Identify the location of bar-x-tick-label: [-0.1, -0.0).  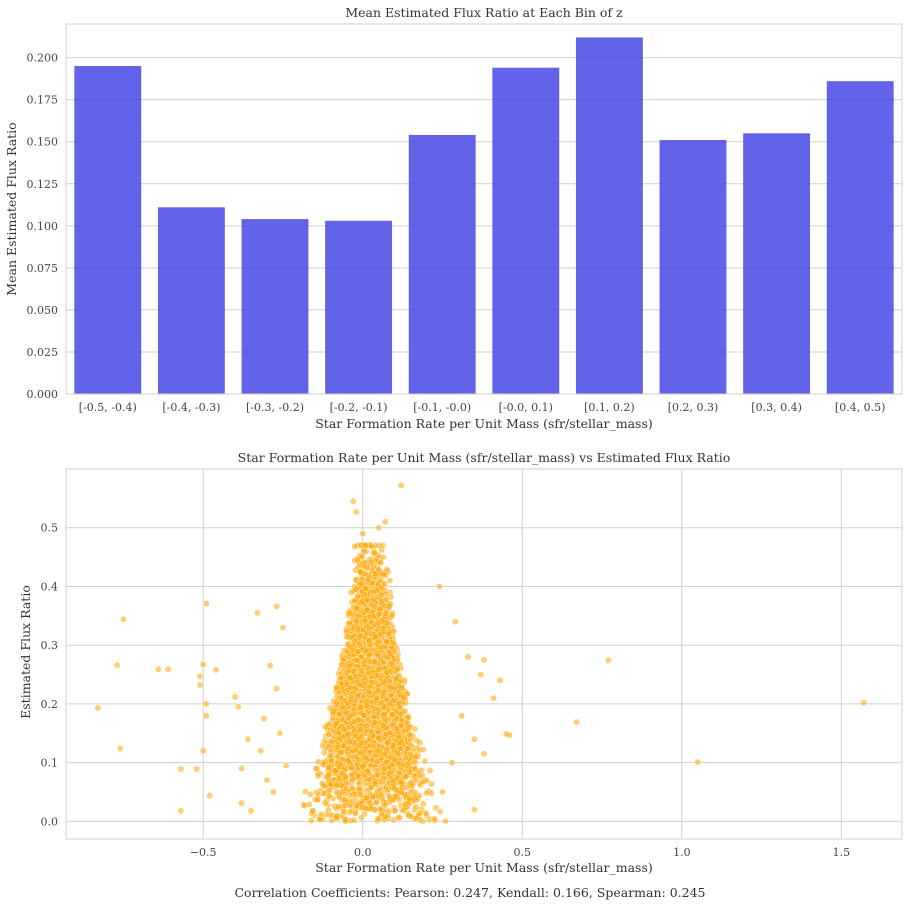
(442, 407).